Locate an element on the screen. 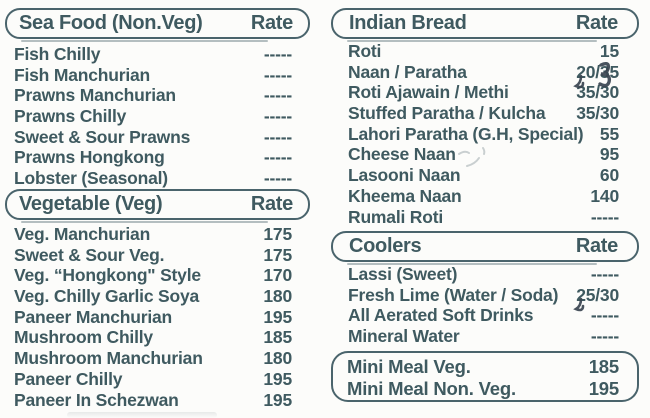 The image size is (650, 418). menu-item-row: Paneer Chilly 195 is located at coordinates (157, 379).